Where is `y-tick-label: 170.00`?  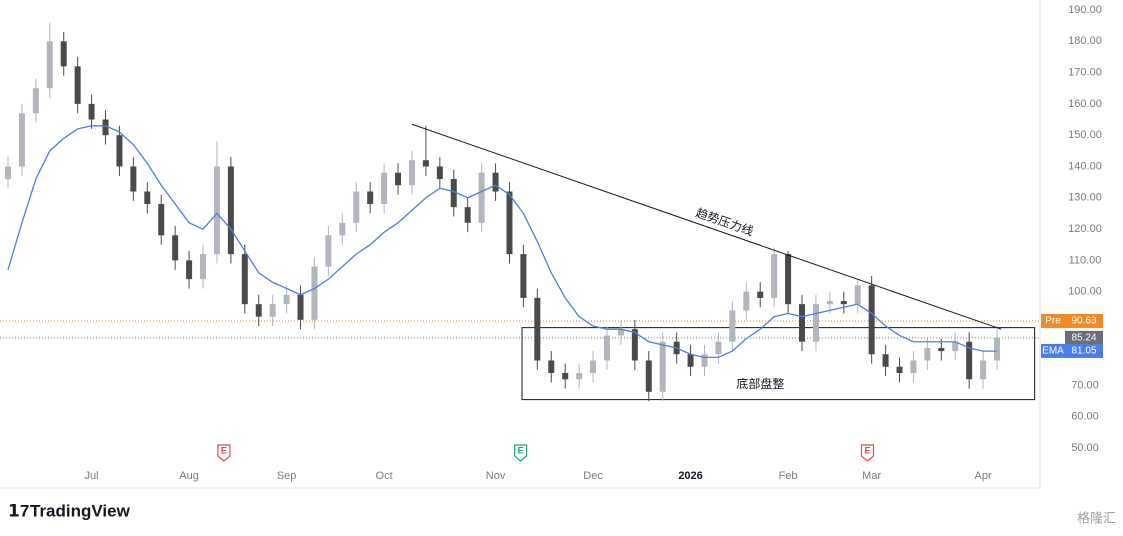 y-tick-label: 170.00 is located at coordinates (1085, 73).